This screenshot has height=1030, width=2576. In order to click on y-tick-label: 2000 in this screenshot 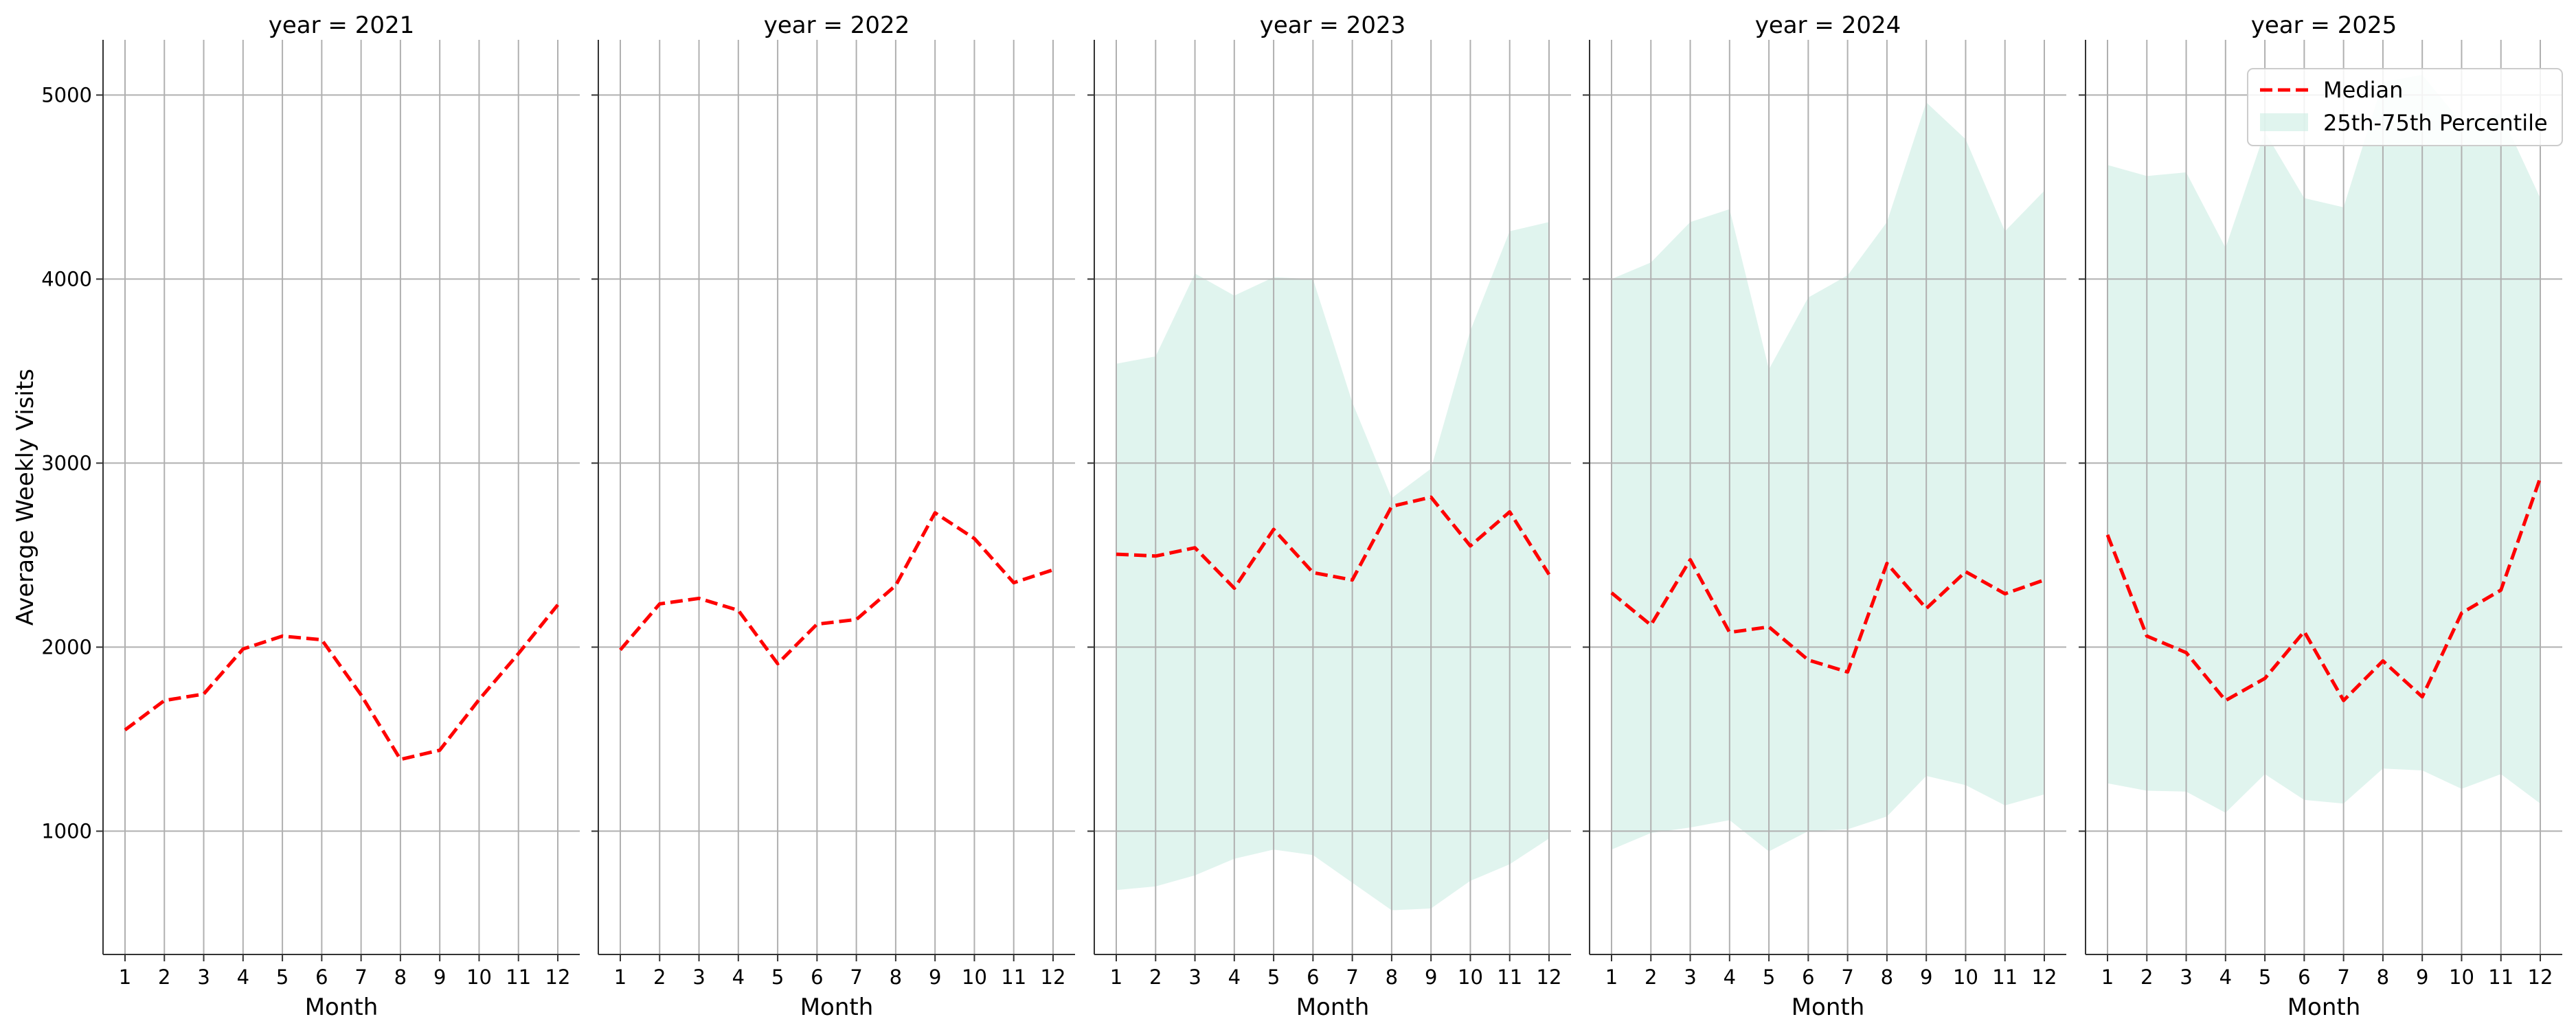, I will do `click(66, 647)`.